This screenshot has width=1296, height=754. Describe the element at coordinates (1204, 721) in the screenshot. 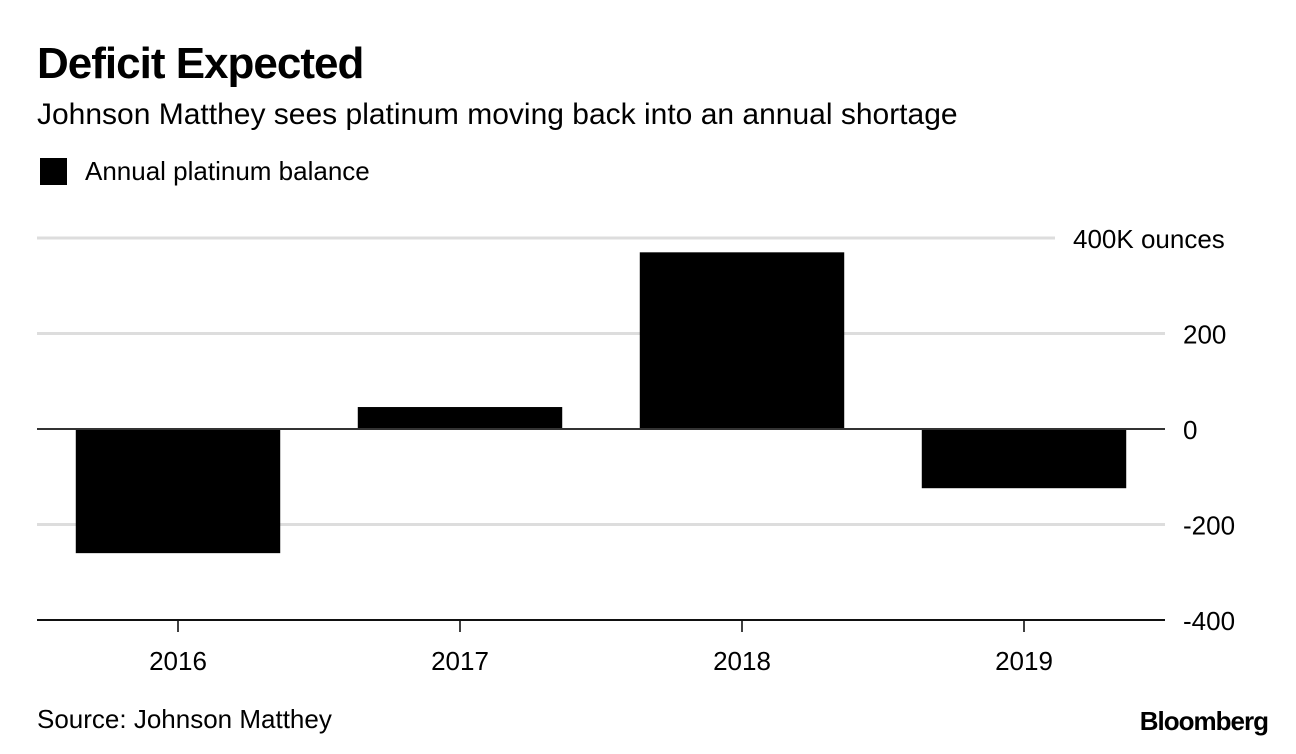

I see `bloomberg-logo: Bloomberg` at that location.